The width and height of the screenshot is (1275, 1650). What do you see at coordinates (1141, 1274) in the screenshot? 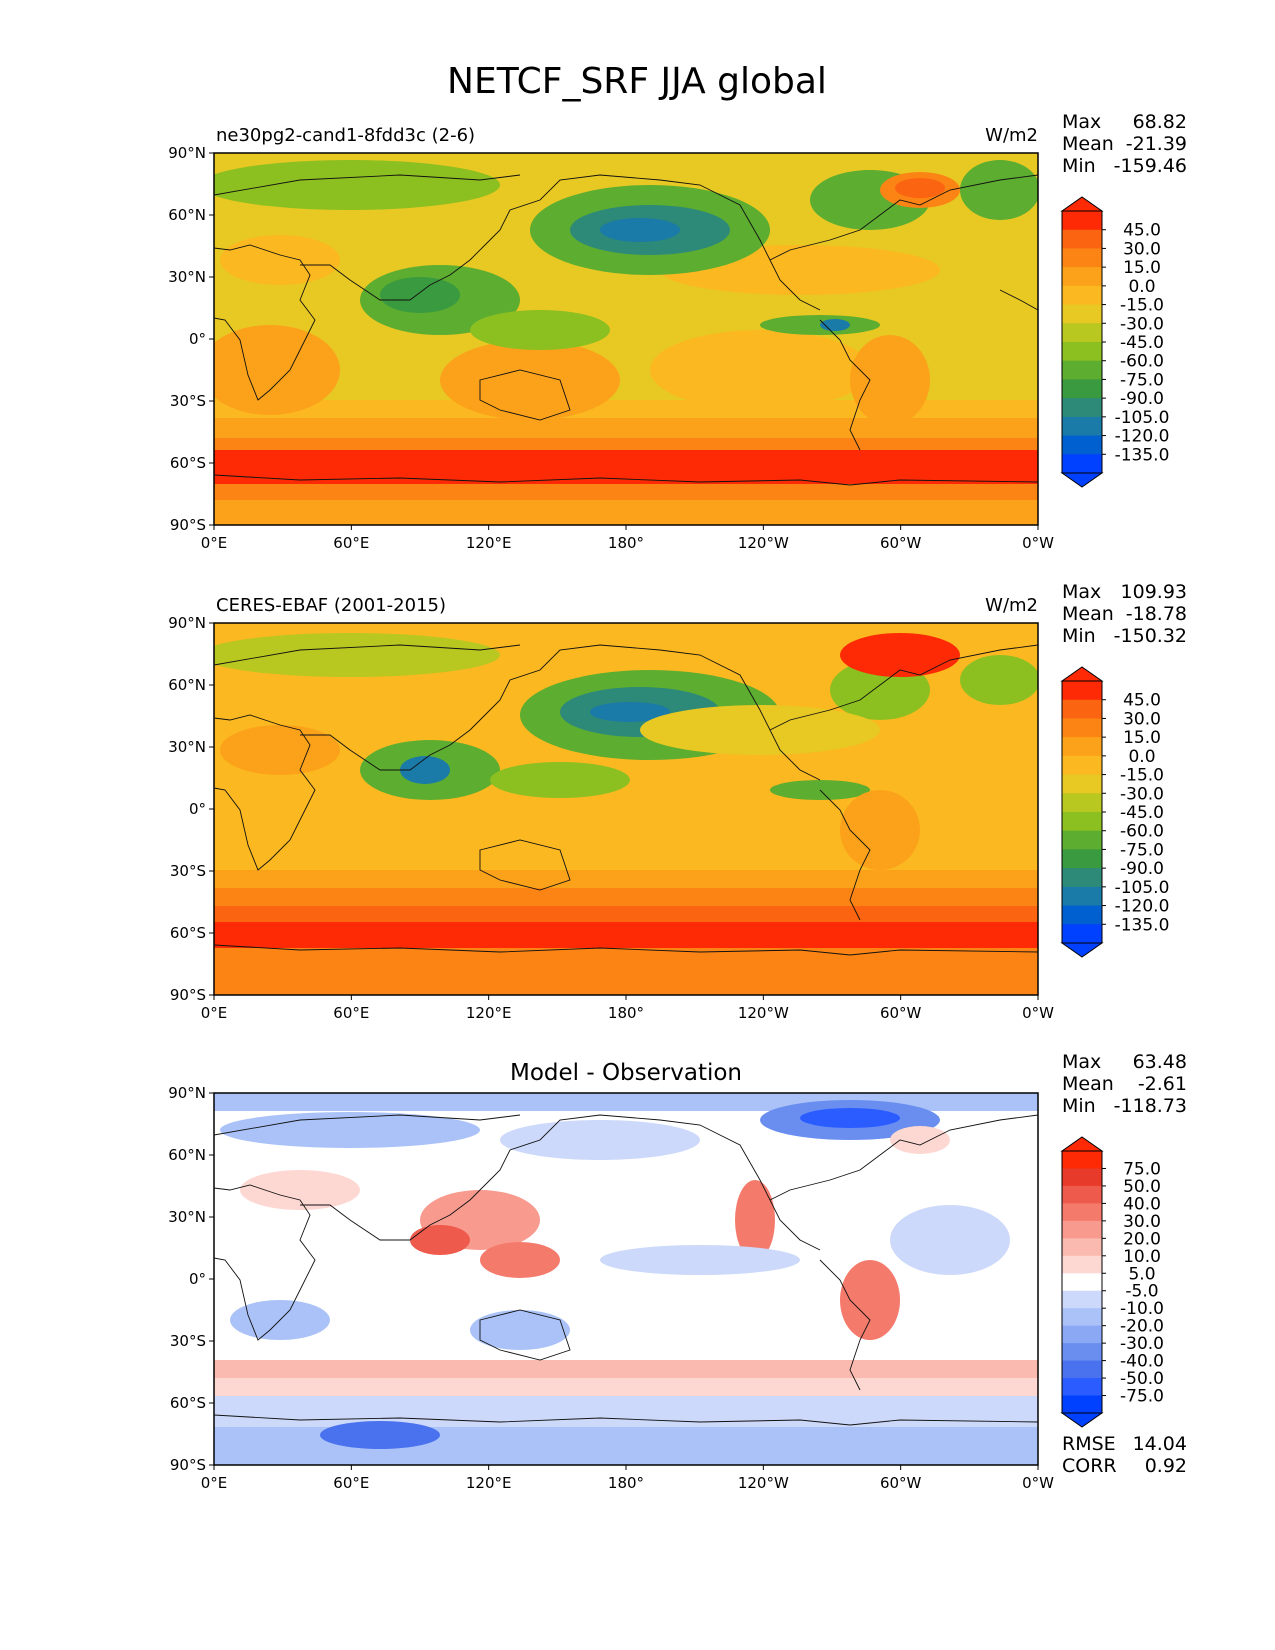
I see `colorbar-label: 5.0` at bounding box center [1141, 1274].